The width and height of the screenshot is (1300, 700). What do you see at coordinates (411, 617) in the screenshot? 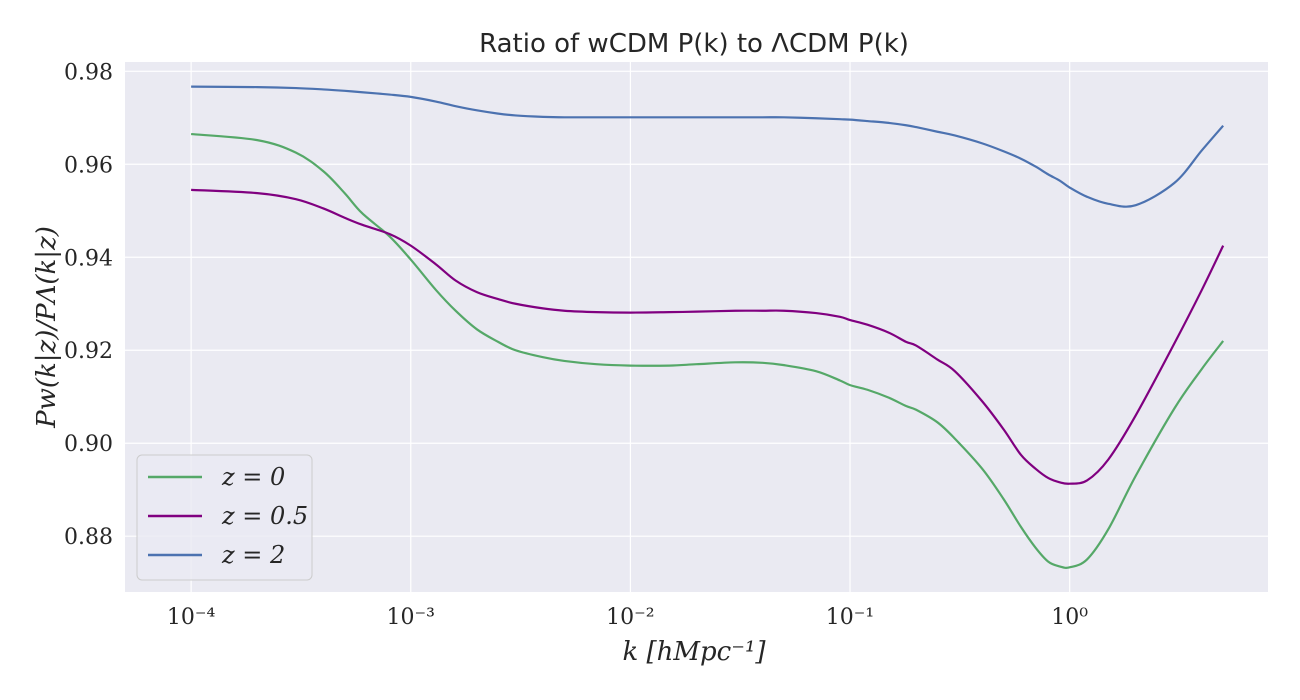
I see `x-tick-label: 10⁻³` at bounding box center [411, 617].